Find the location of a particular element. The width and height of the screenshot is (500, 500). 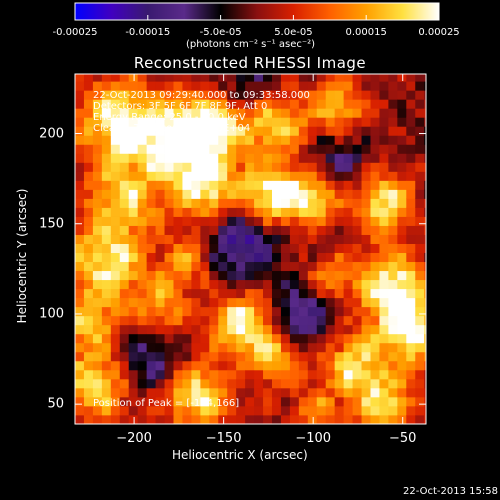

colorbar-unit-label: (photons cm⁻² s⁻¹ asec⁻²) is located at coordinates (251, 44).